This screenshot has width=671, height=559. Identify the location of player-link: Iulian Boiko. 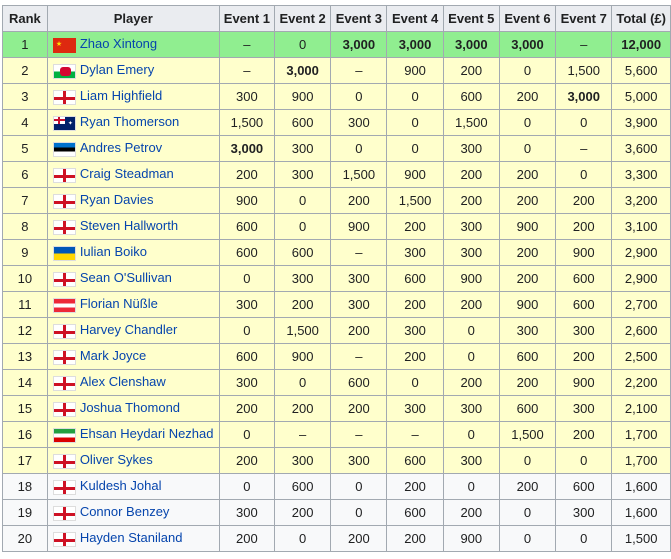
(113, 252).